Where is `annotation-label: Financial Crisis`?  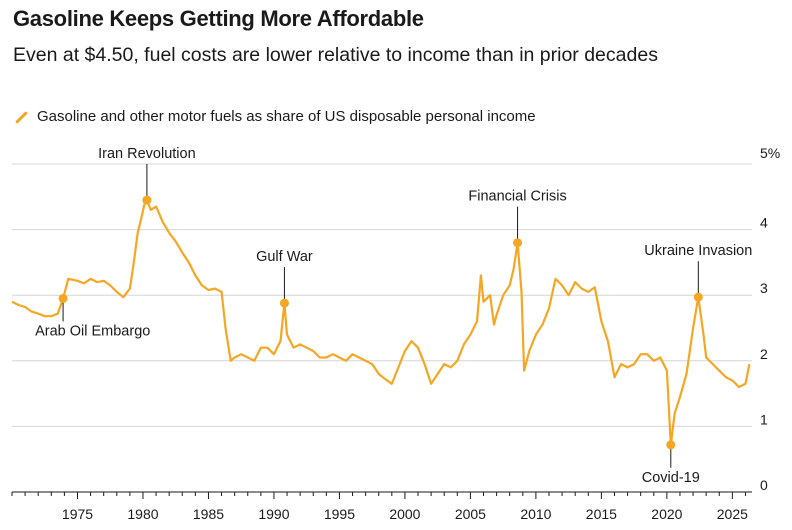
annotation-label: Financial Crisis is located at coordinates (517, 197).